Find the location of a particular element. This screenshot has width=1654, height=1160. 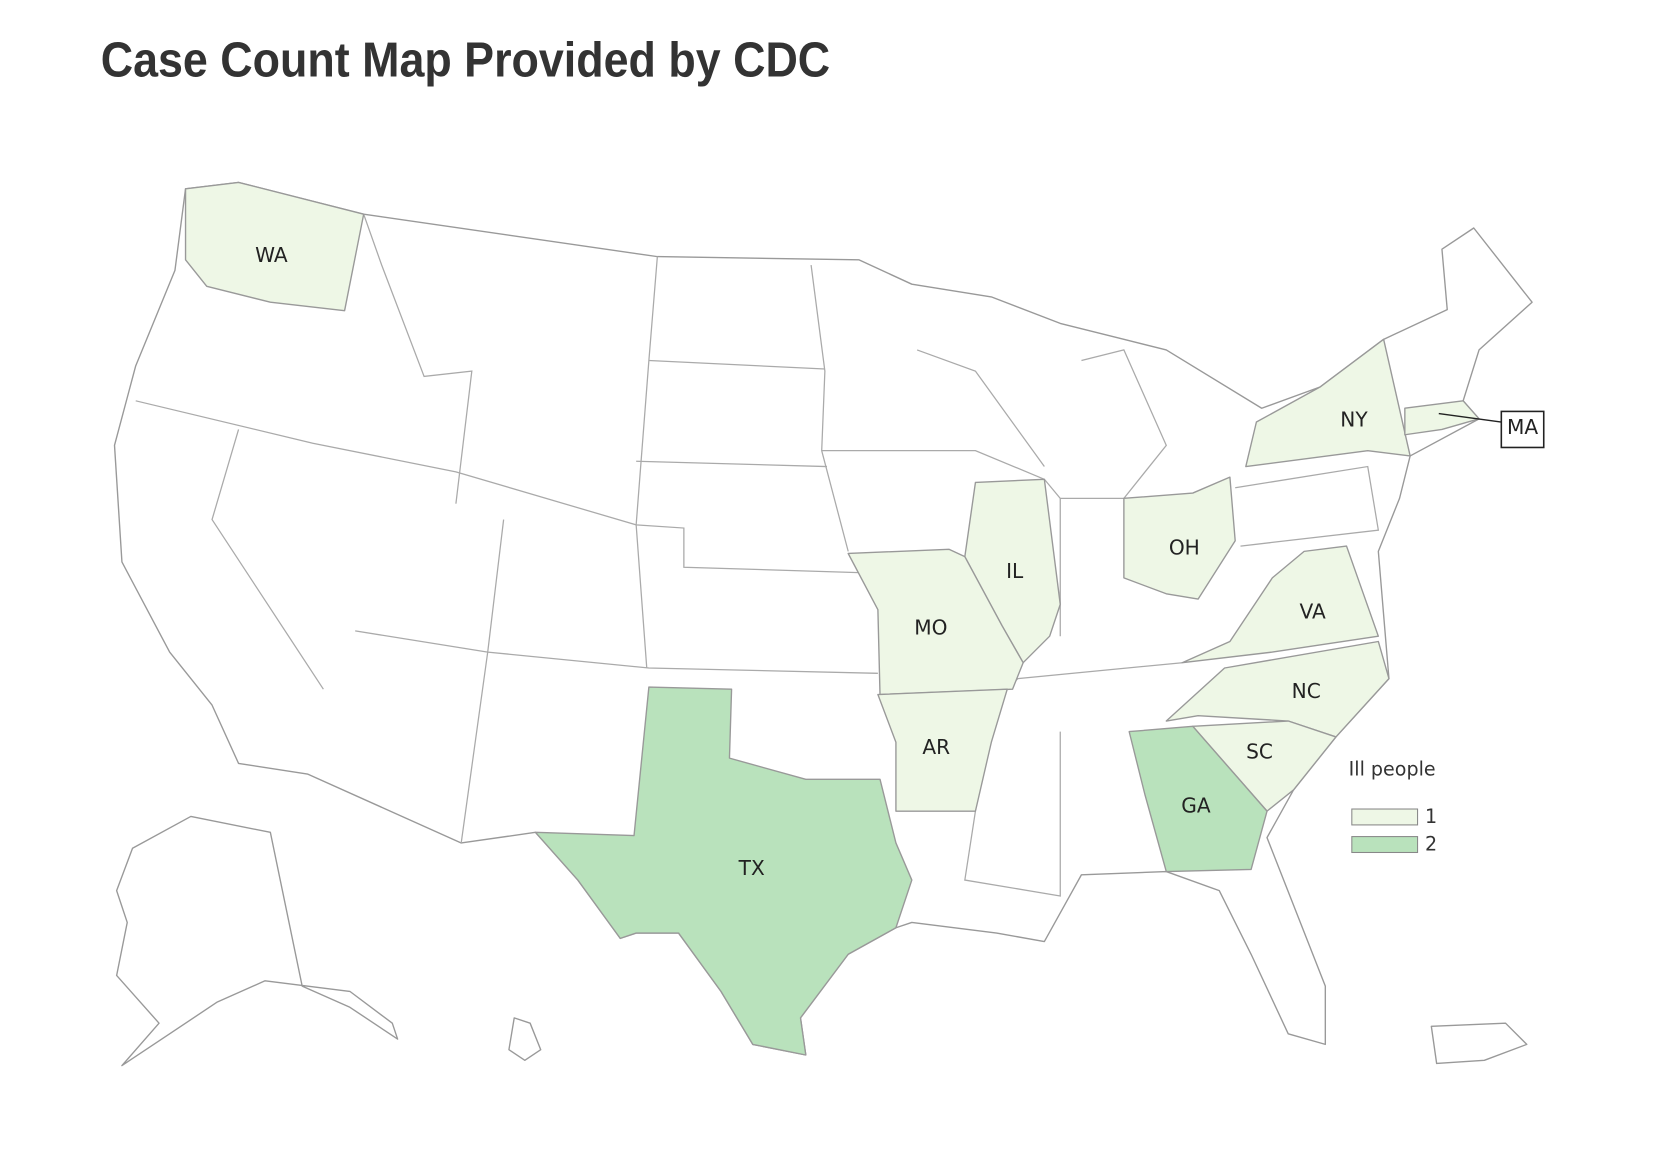

state-label: MA is located at coordinates (1522, 427).